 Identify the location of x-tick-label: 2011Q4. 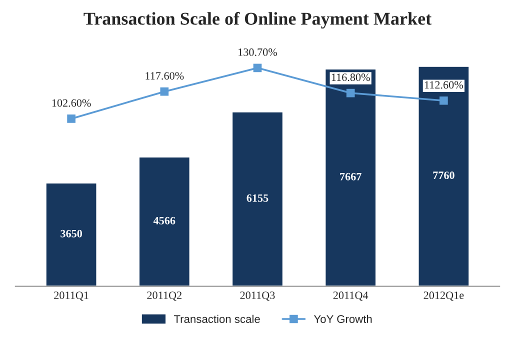
(350, 296).